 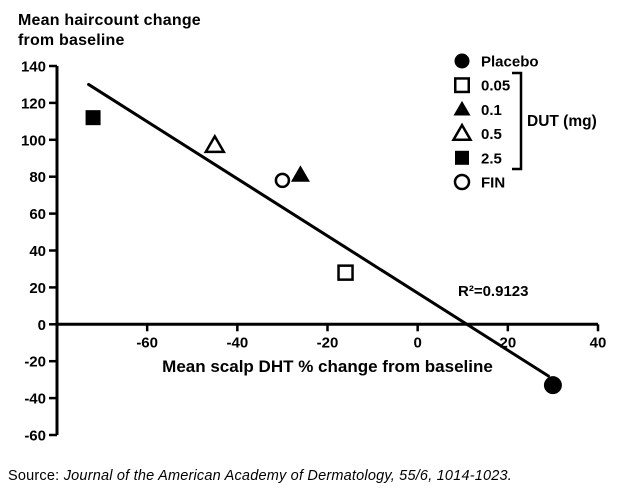 I want to click on y-tick-label: -40, so click(x=35, y=399).